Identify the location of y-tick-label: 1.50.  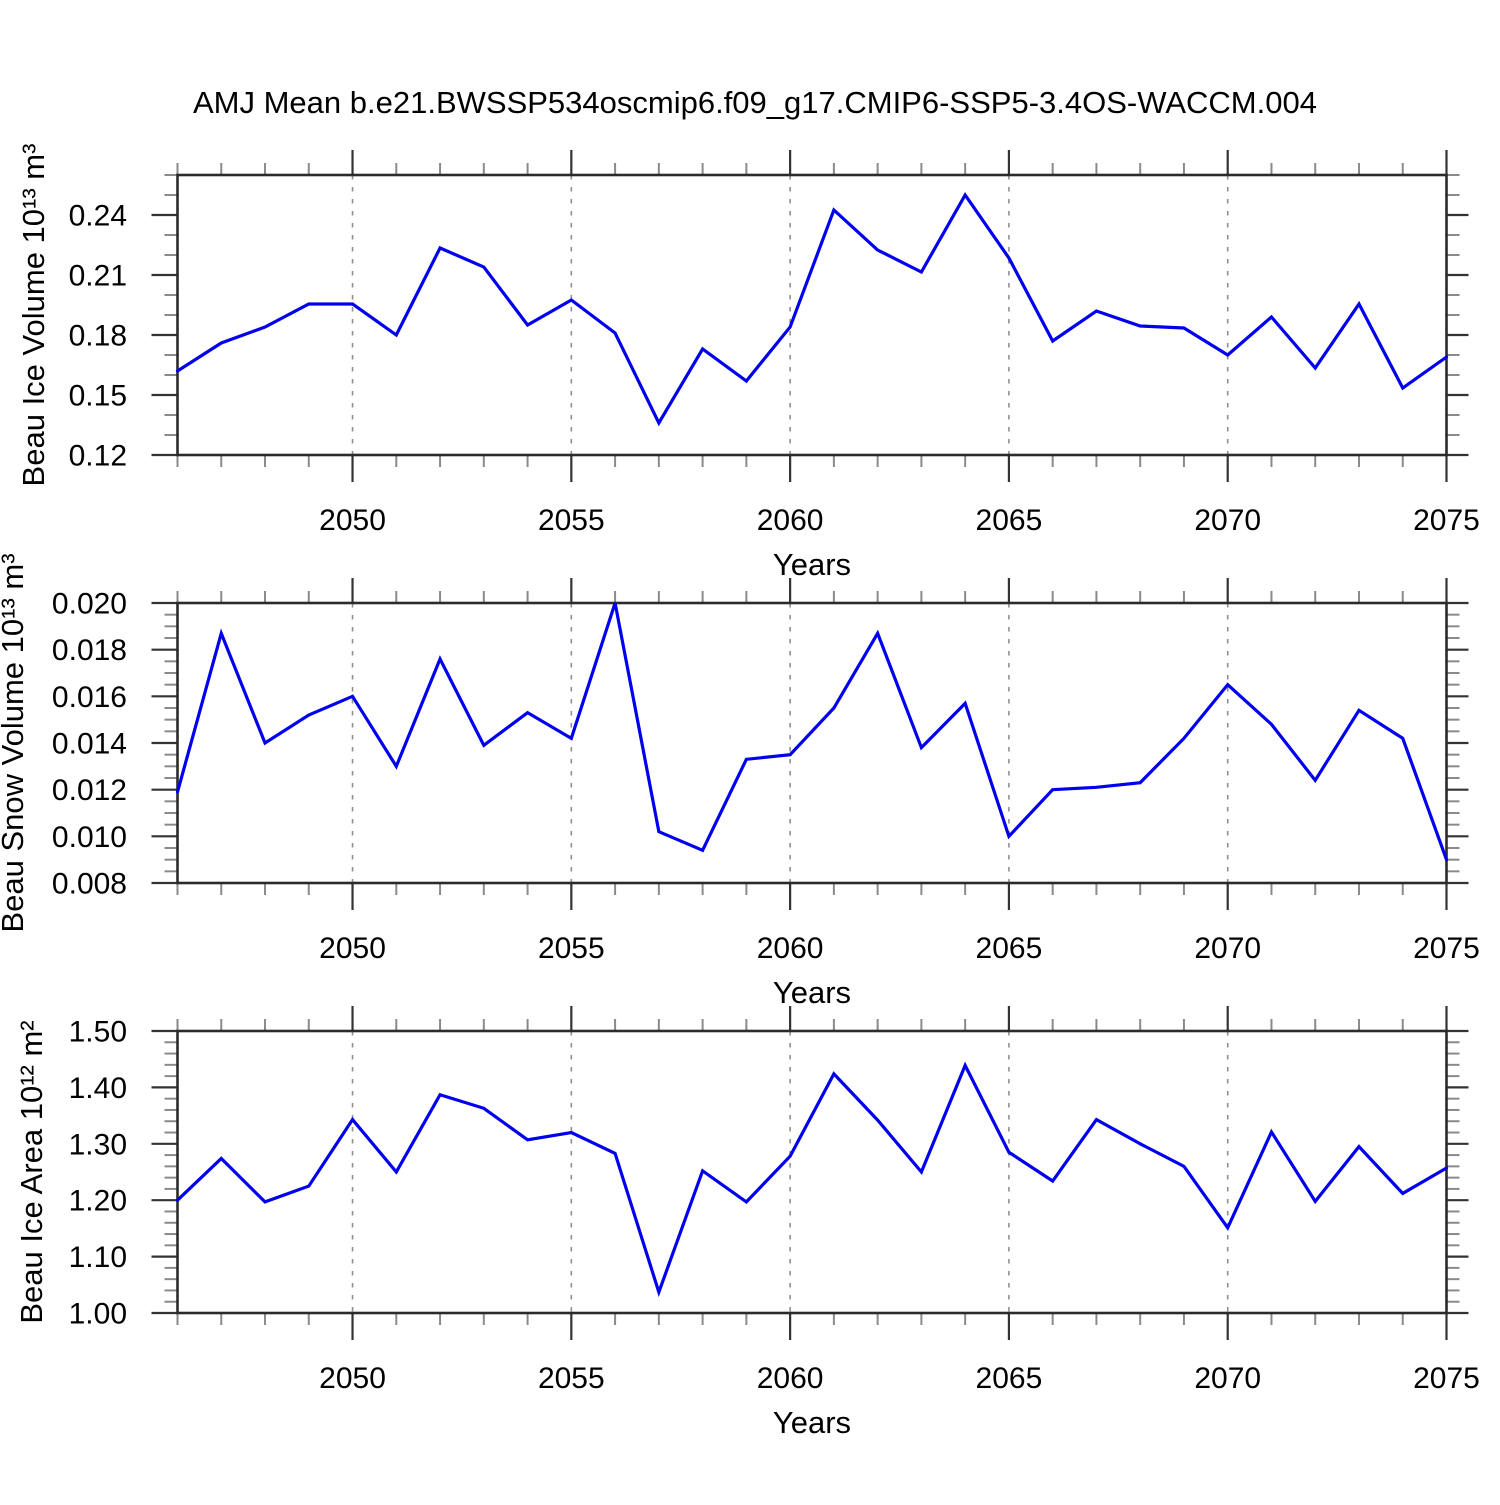
(98, 1032).